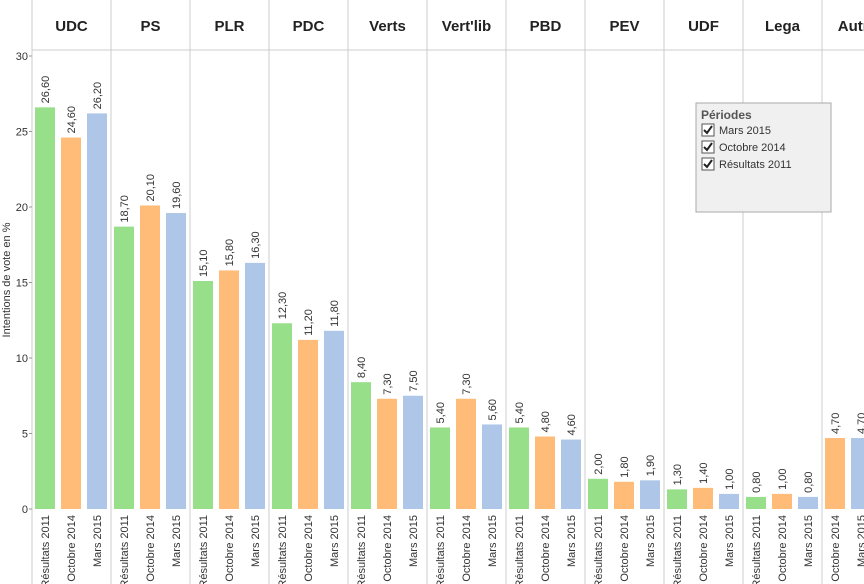 This screenshot has width=864, height=584. I want to click on panel-header: UDF, so click(703, 26).